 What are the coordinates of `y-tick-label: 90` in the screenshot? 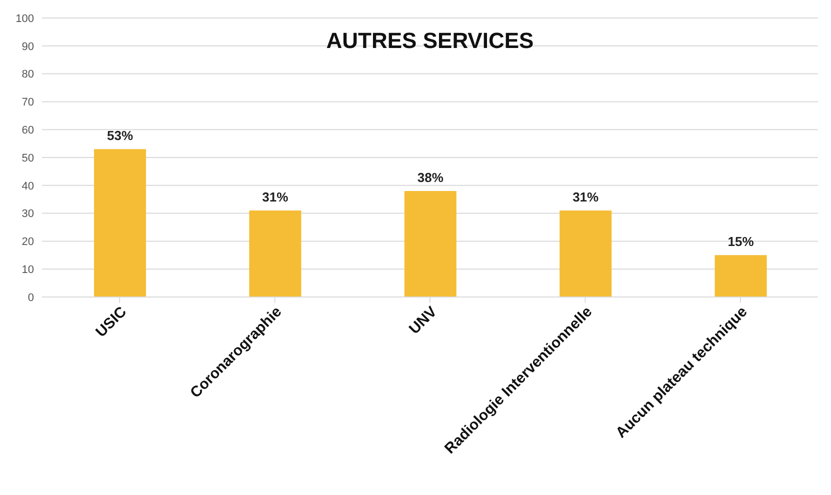 It's located at (28, 46).